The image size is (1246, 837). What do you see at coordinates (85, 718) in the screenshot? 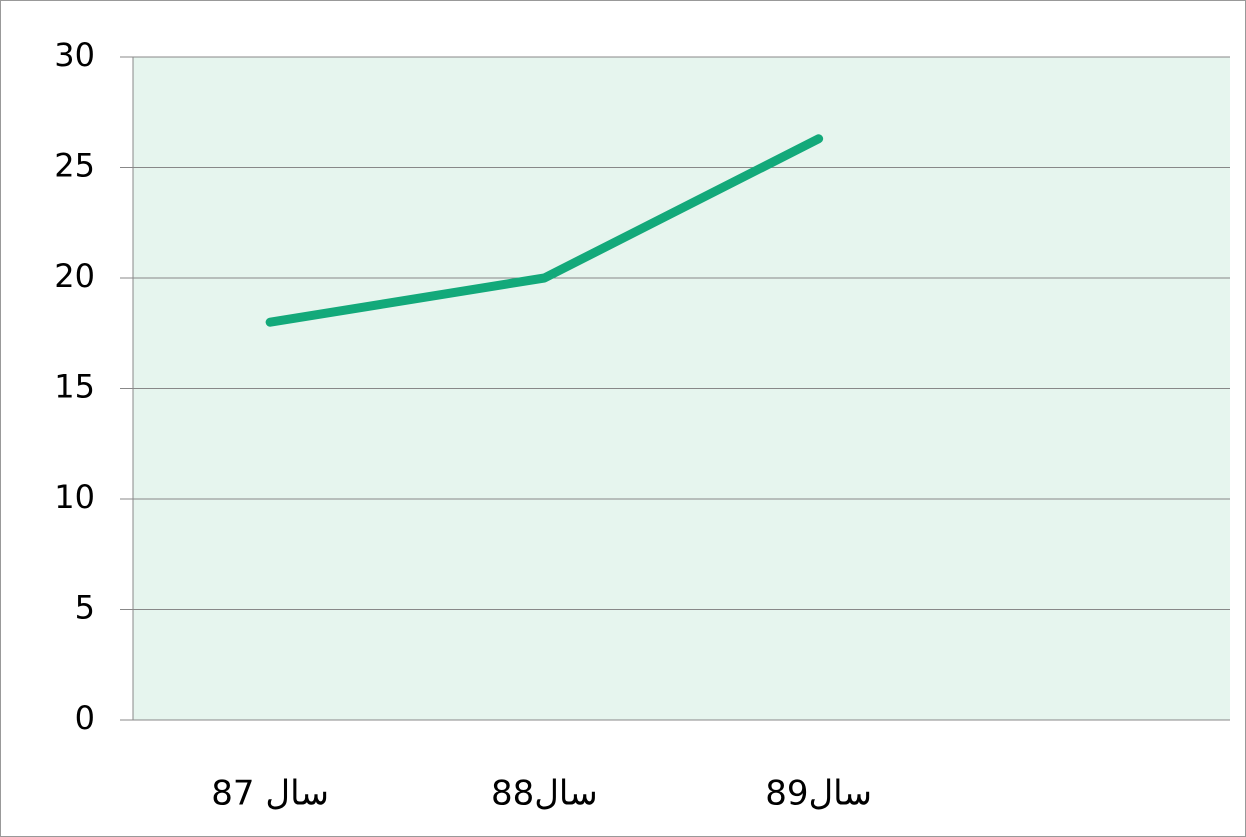
I see `y-tick-label: 0` at bounding box center [85, 718].